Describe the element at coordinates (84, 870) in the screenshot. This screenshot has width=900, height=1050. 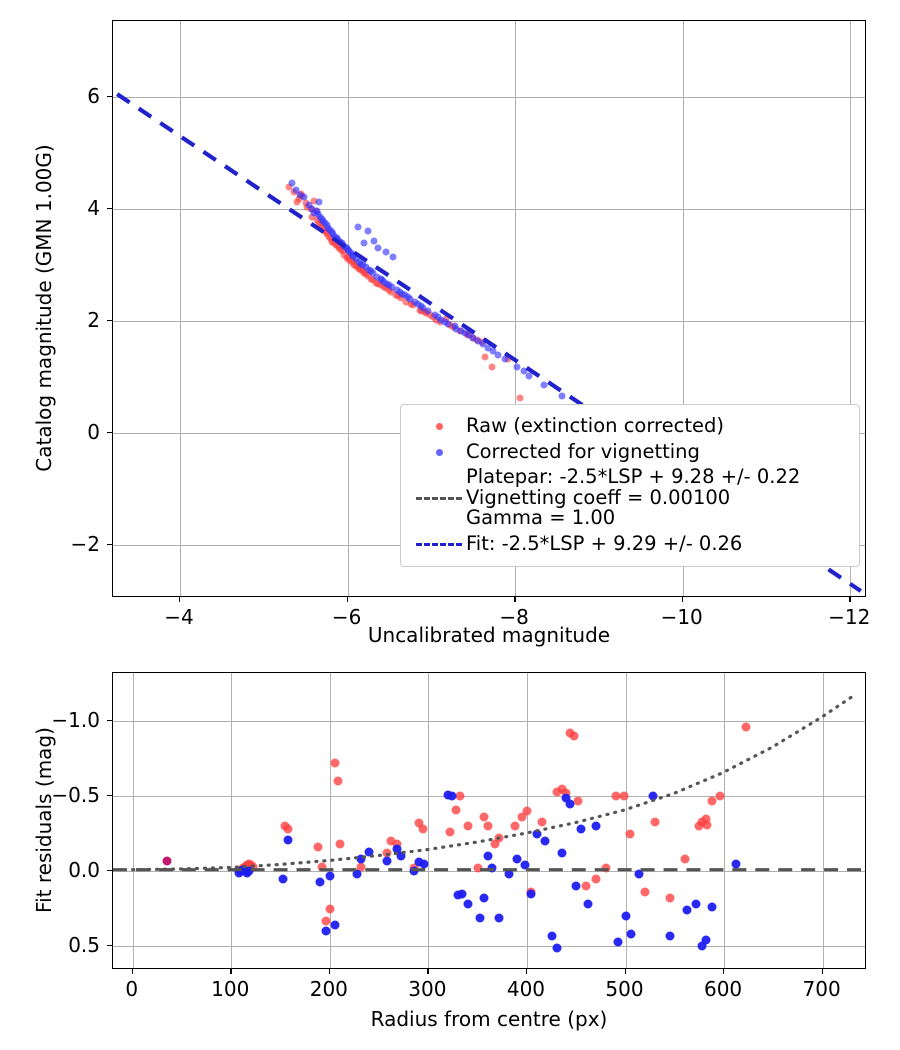
I see `y-tick-label: 0.0` at that location.